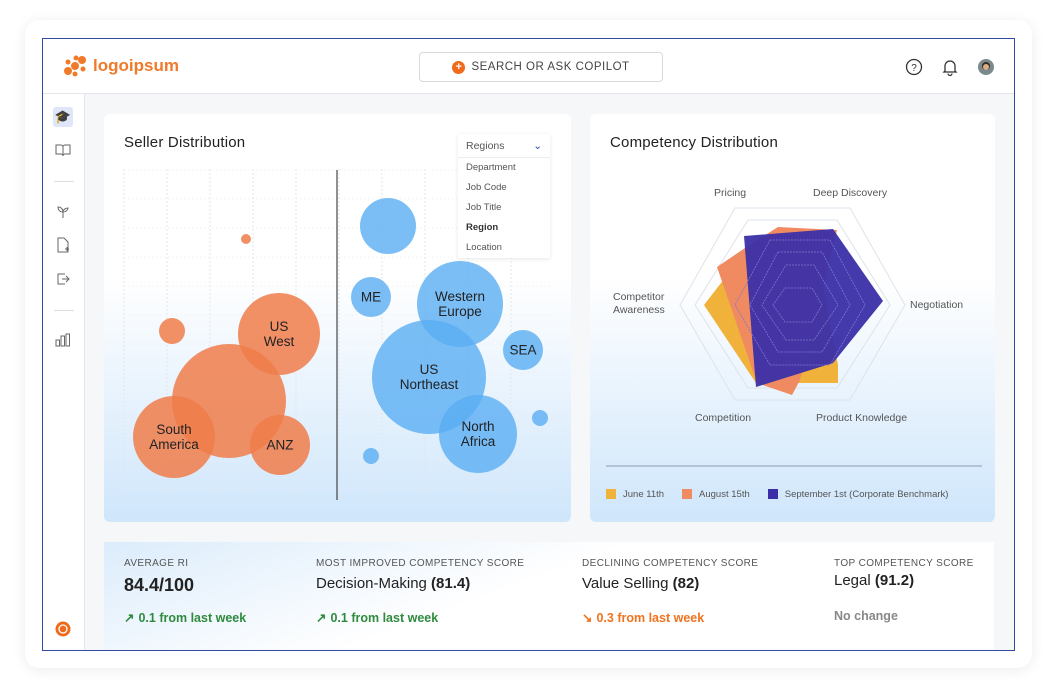  What do you see at coordinates (686, 583) in the screenshot?
I see `stat-value: (82)` at bounding box center [686, 583].